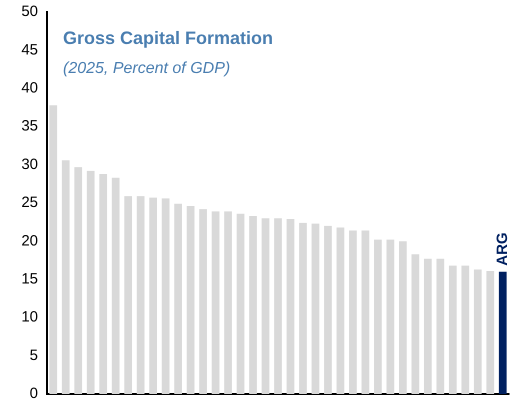 This screenshot has width=511, height=406. What do you see at coordinates (29, 203) in the screenshot?
I see `y-tick-label: 25` at bounding box center [29, 203].